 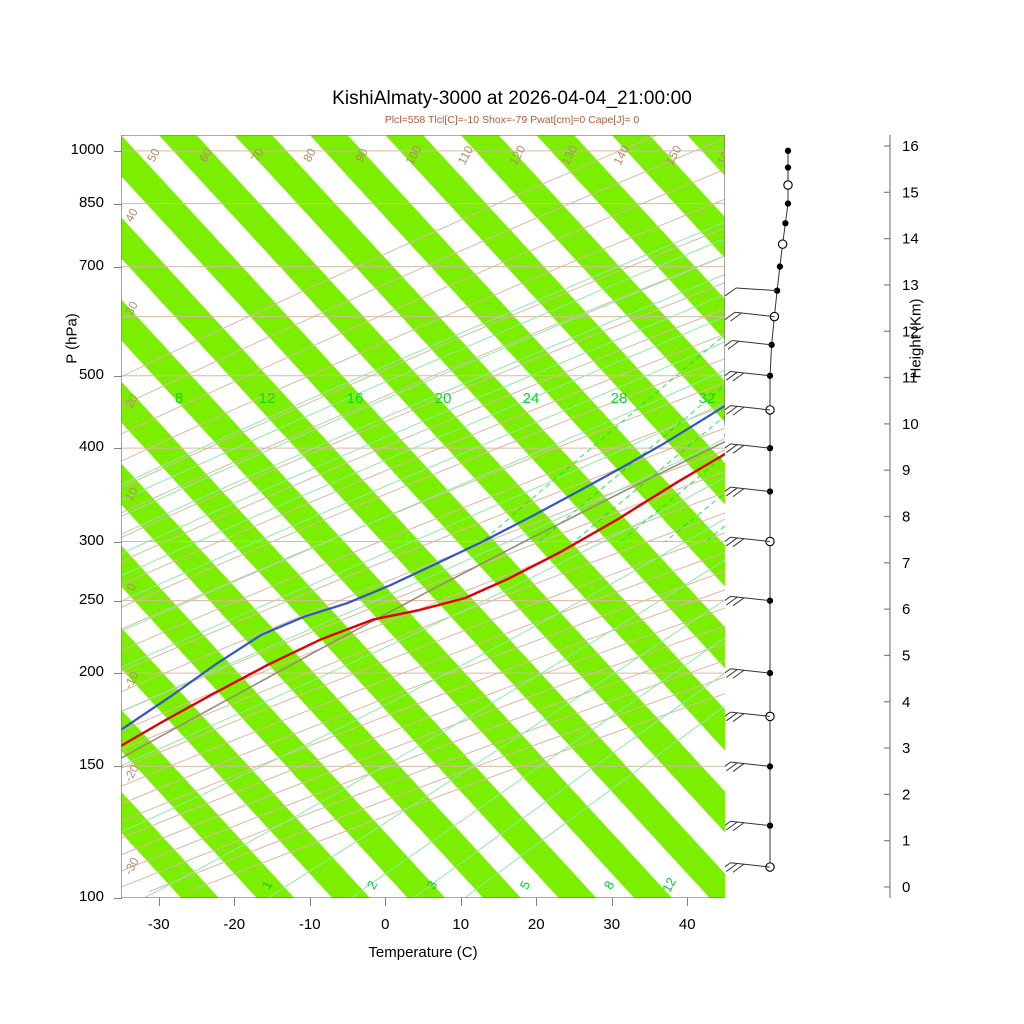 What do you see at coordinates (461, 924) in the screenshot?
I see `temperature-tick-label: 10` at bounding box center [461, 924].